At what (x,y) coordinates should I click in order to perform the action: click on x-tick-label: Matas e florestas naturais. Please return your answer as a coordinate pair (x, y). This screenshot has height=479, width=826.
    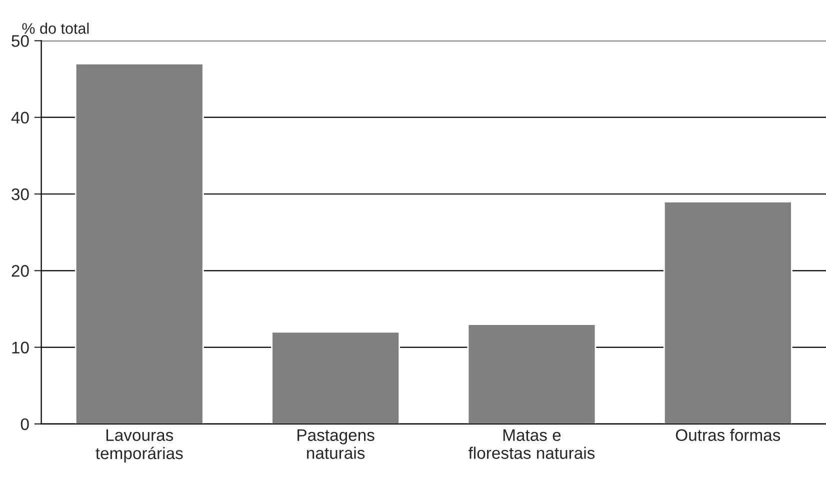
    Looking at the image, I should click on (531, 444).